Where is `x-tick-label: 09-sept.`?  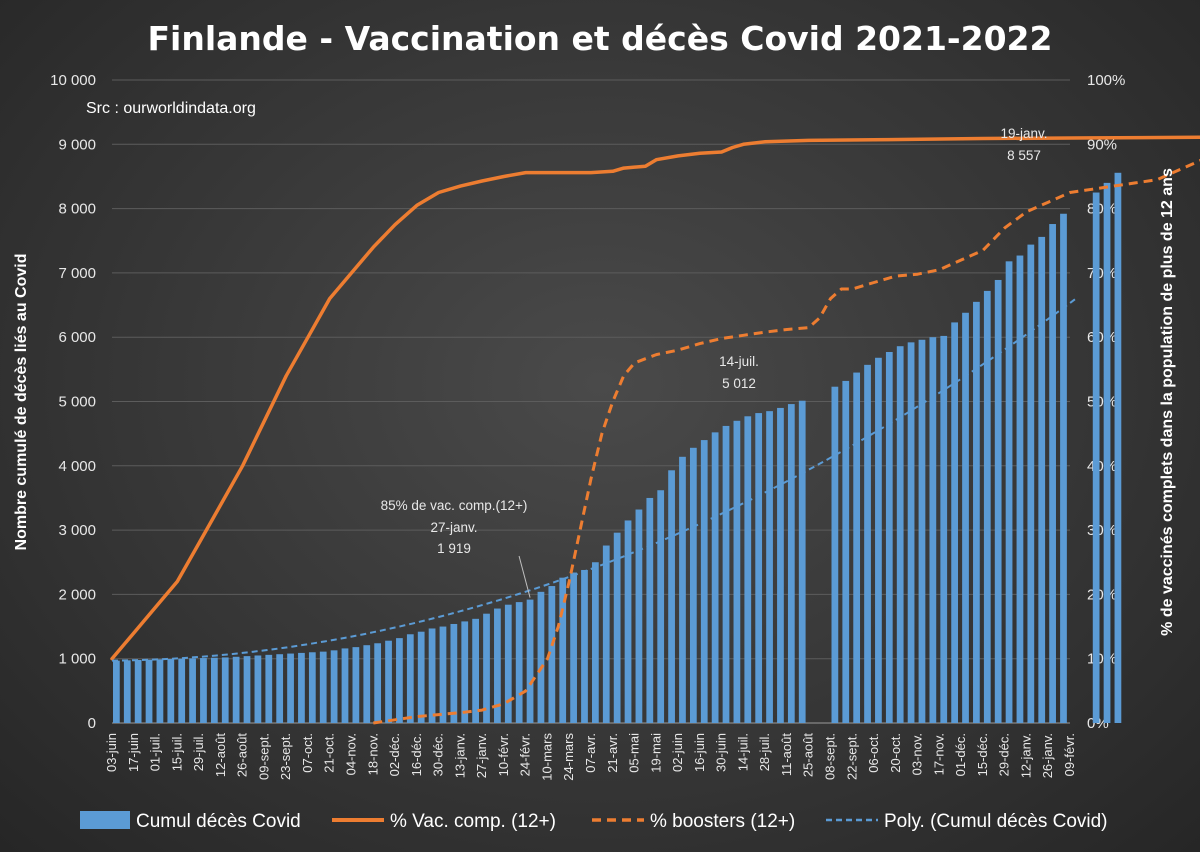 x-tick-label: 09-sept. is located at coordinates (263, 756).